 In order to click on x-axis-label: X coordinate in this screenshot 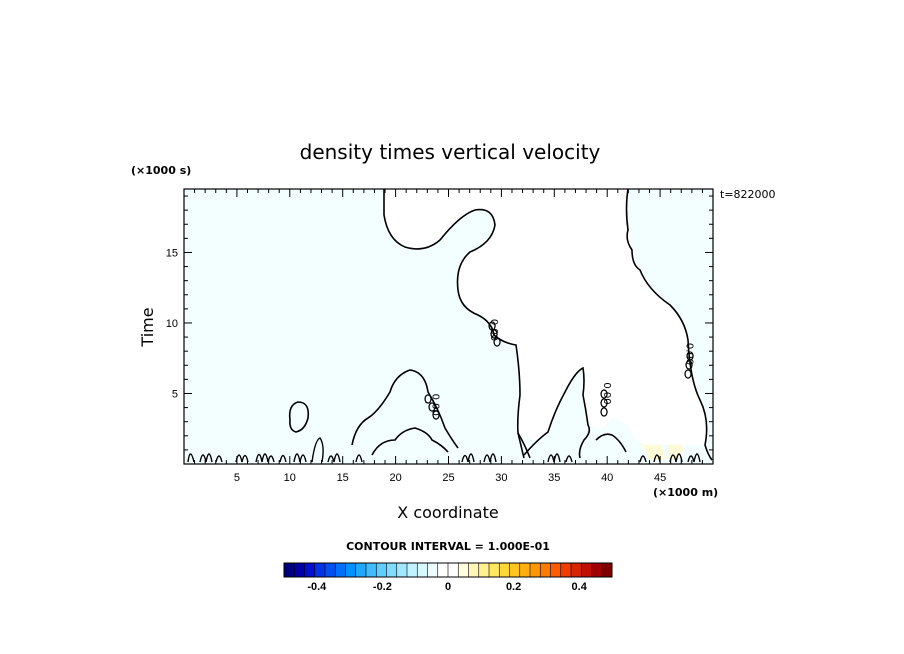, I will do `click(447, 512)`.